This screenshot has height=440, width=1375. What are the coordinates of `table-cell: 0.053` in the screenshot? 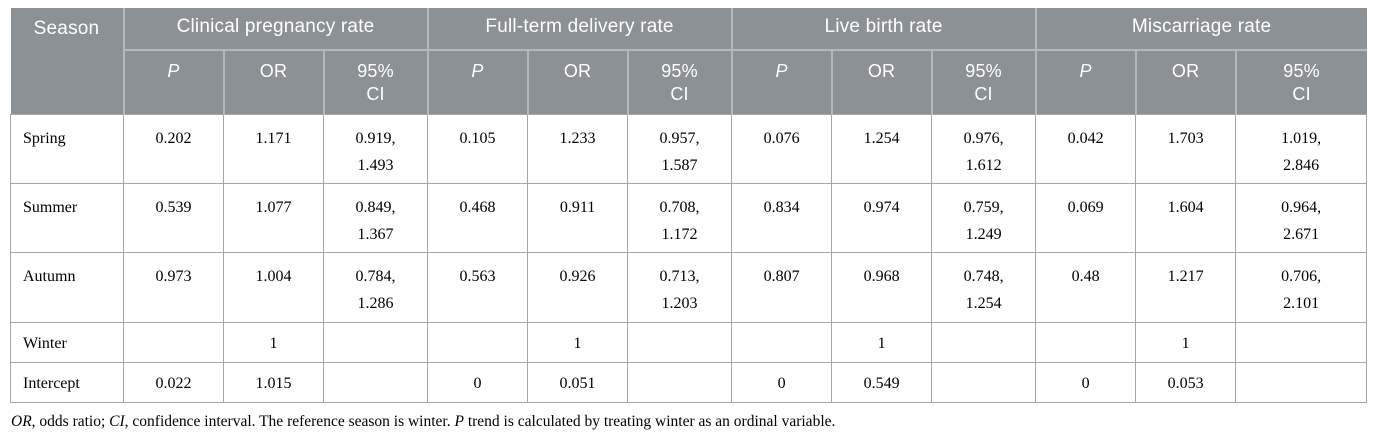 It's located at (1186, 382).